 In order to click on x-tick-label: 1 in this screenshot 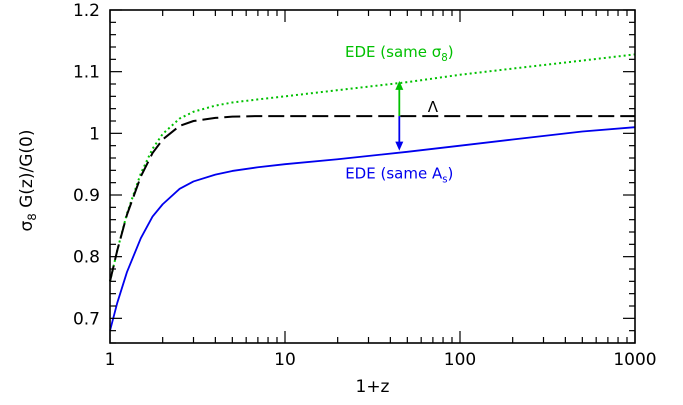, I will do `click(110, 360)`.